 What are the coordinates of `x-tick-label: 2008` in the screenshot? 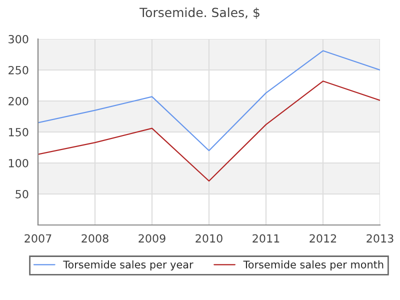 It's located at (95, 238).